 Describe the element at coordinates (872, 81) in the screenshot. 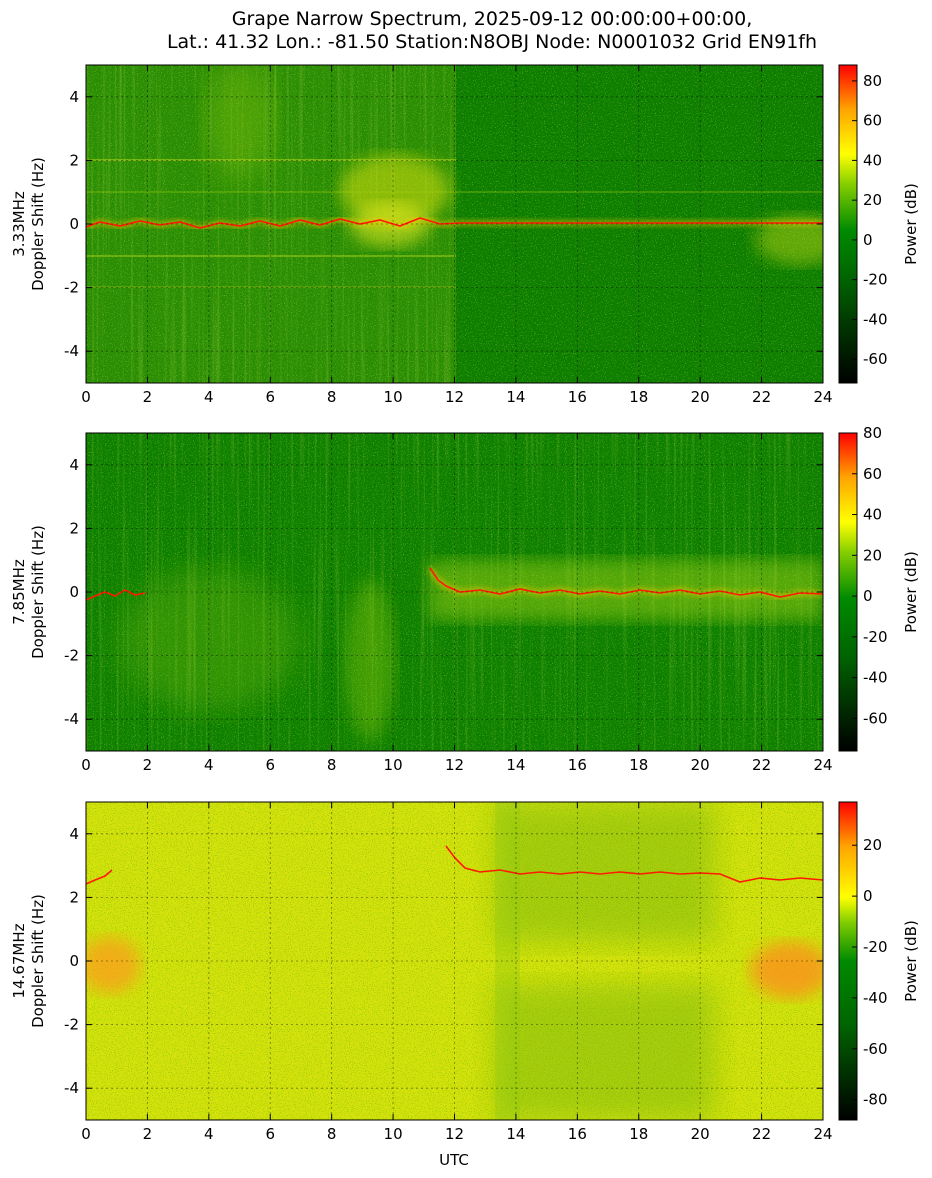

I see `colorbar-tick-label-3-33mhz: 80` at that location.